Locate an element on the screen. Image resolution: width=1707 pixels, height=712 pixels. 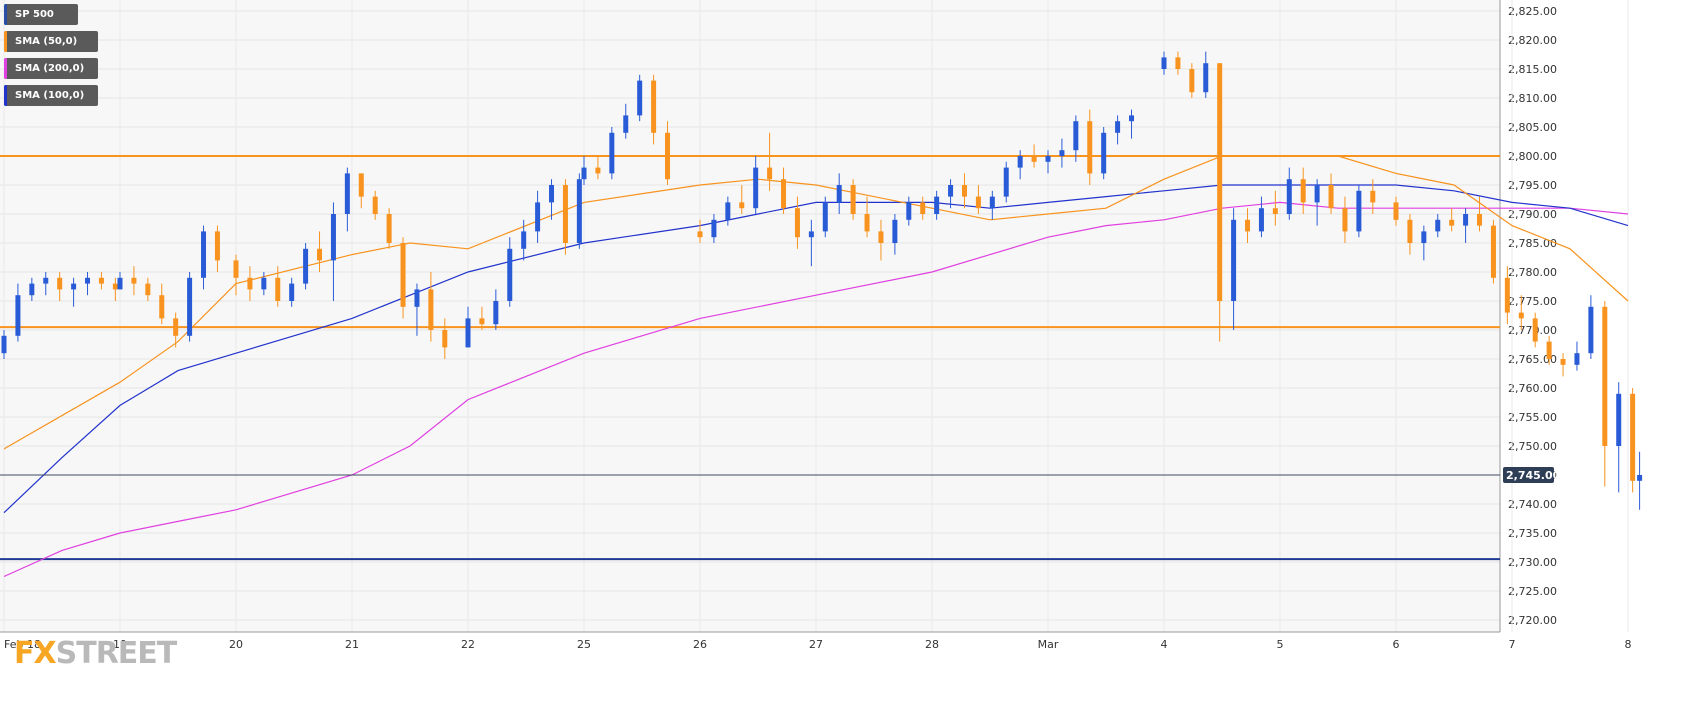
legend-item-sma200: SMA (200,0) is located at coordinates (51, 68).